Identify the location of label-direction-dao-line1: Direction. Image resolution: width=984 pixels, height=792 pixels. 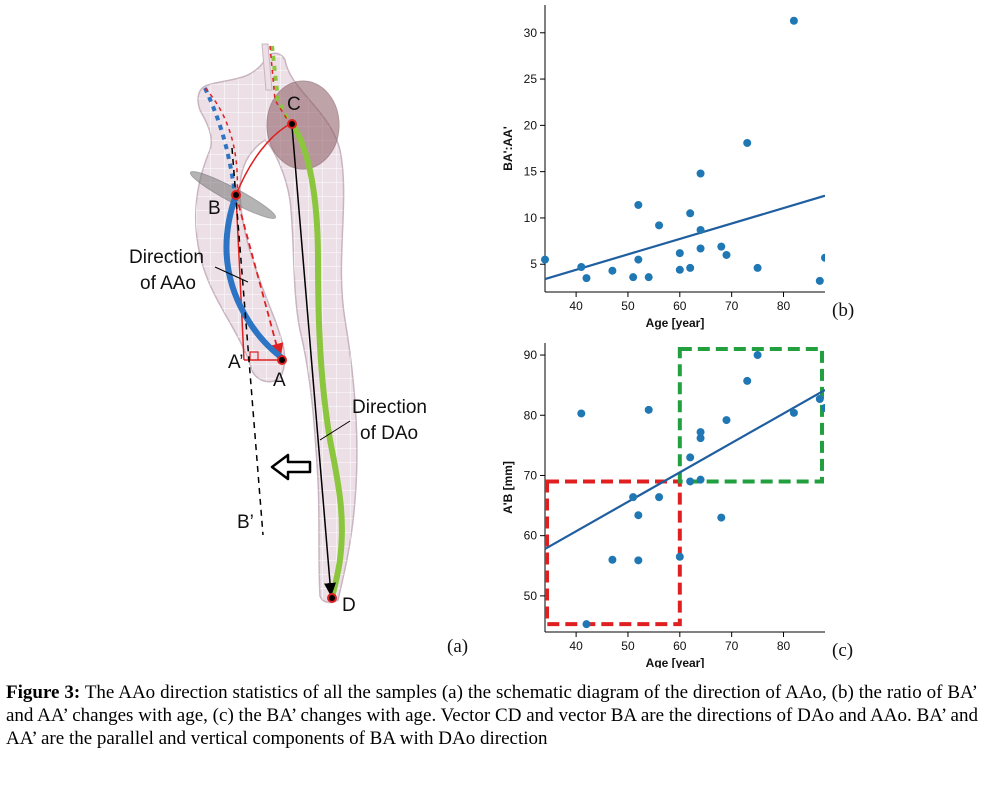
(389, 407).